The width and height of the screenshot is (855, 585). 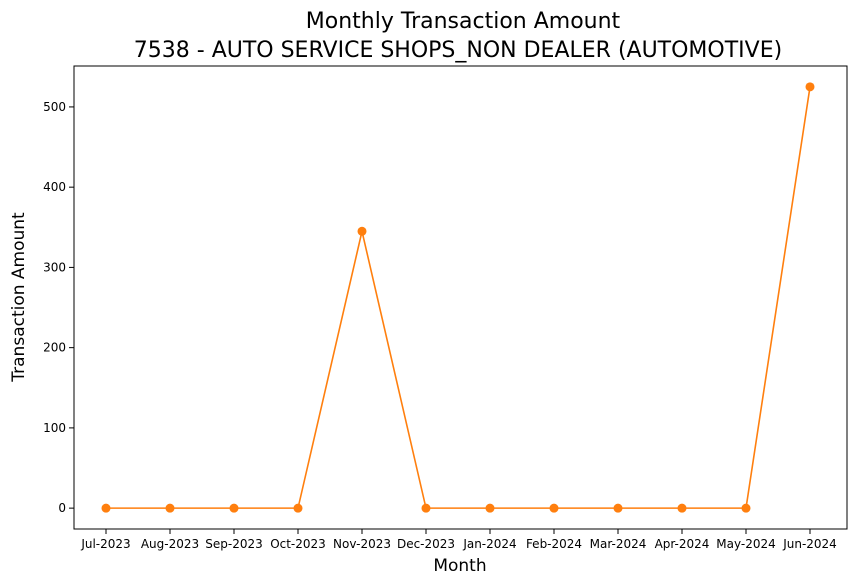 What do you see at coordinates (463, 21) in the screenshot?
I see `chart-title-line1: Monthly Transaction Amount` at bounding box center [463, 21].